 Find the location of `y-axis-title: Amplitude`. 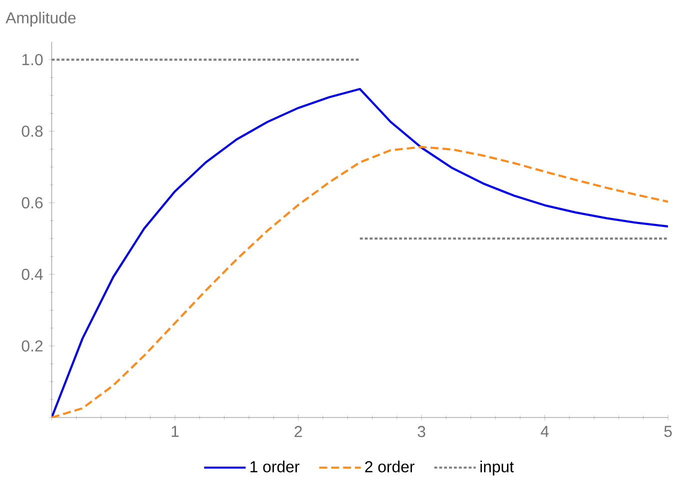

y-axis-title: Amplitude is located at coordinates (41, 19).